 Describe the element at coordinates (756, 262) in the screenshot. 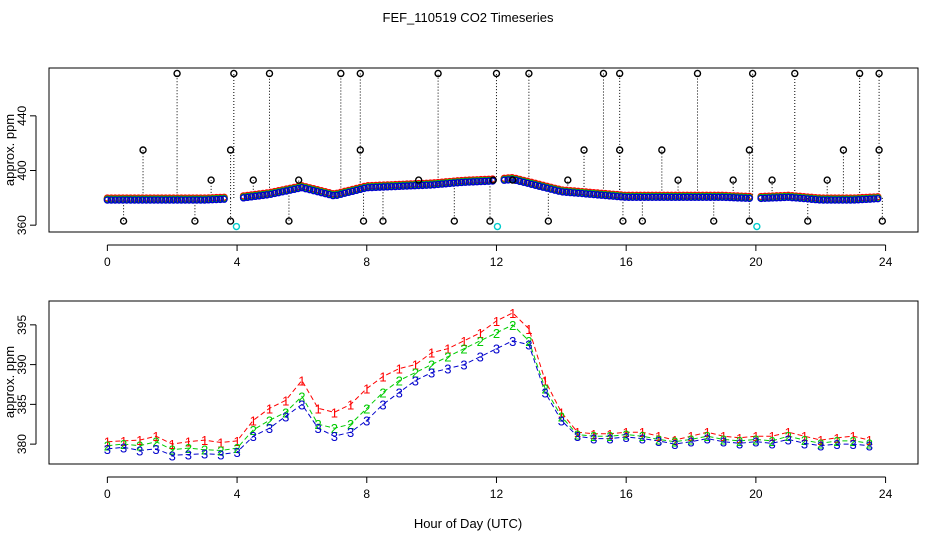

I see `top-x-tick-label: 20` at that location.